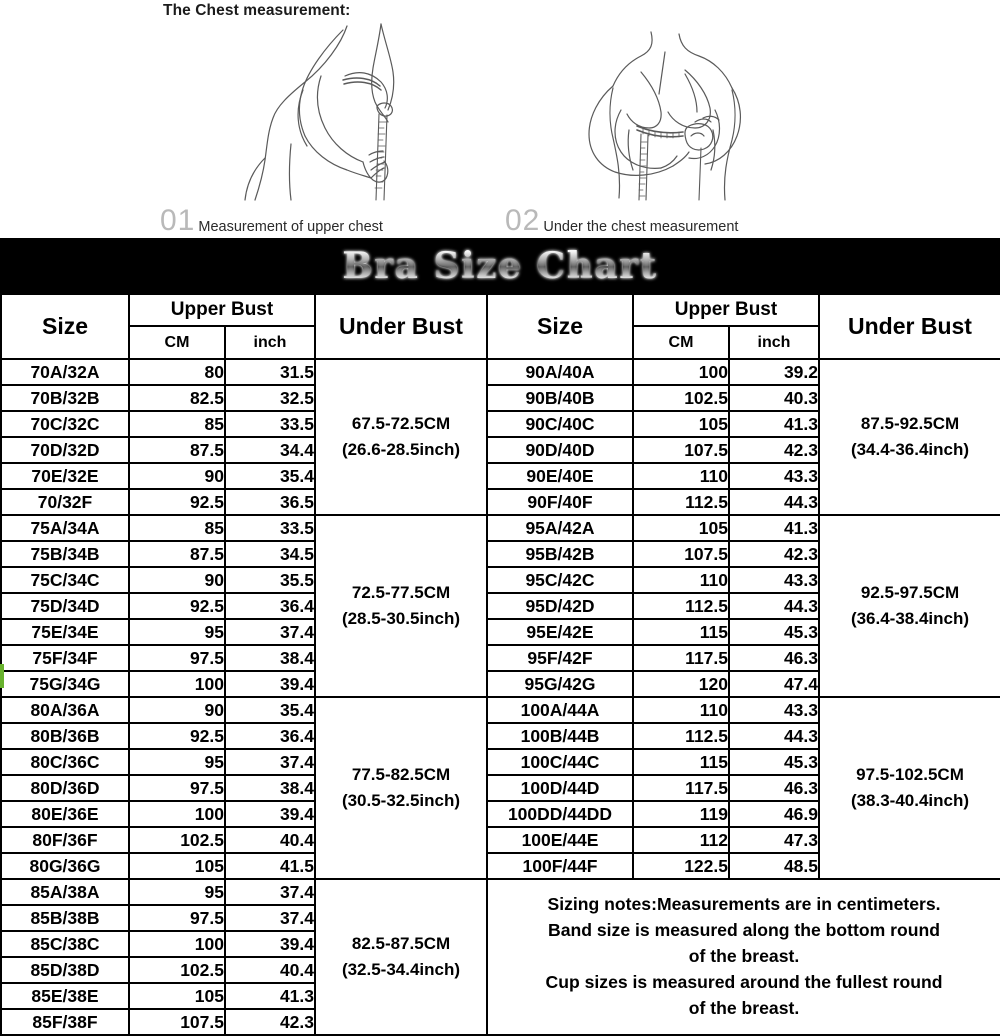  Describe the element at coordinates (270, 658) in the screenshot. I see `cell-inch-left: 38.4` at that location.